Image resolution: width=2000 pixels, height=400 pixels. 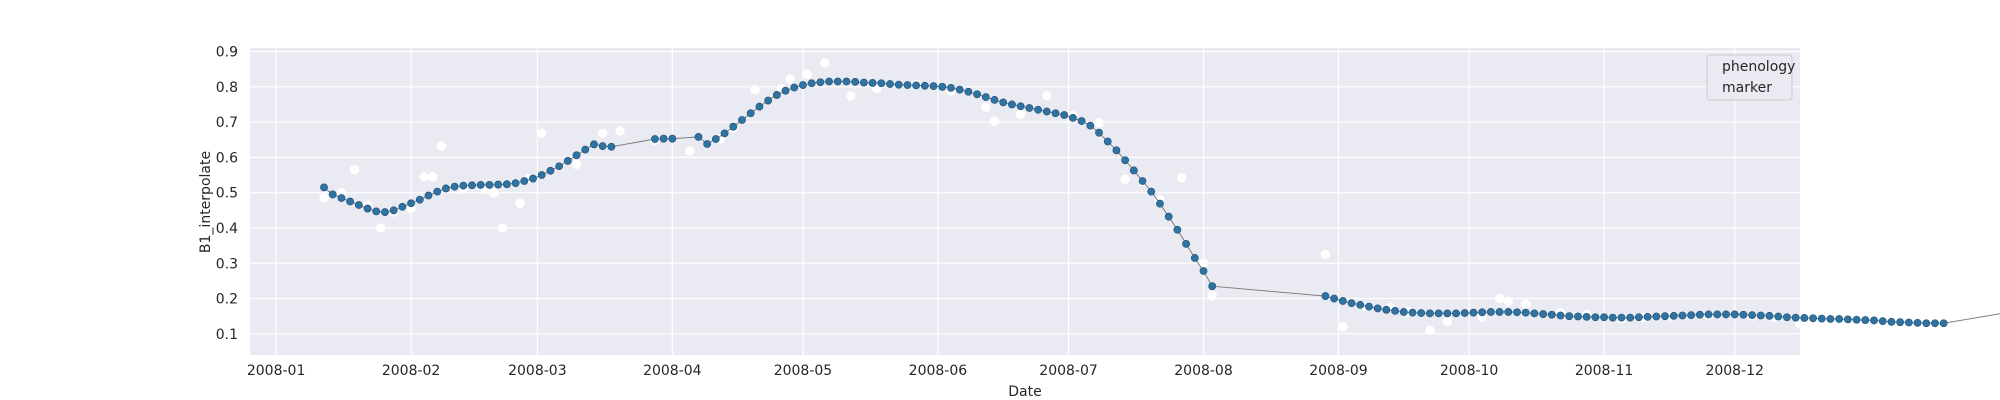 I want to click on y-axis-label: B1_interpolate, so click(x=206, y=202).